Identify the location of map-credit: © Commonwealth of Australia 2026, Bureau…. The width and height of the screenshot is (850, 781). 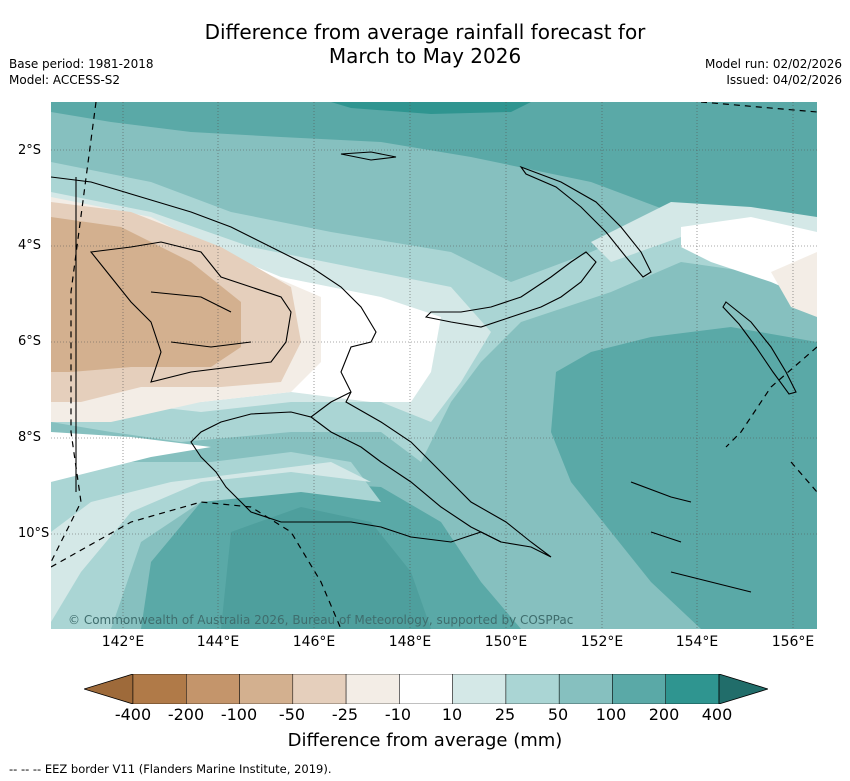
(321, 620).